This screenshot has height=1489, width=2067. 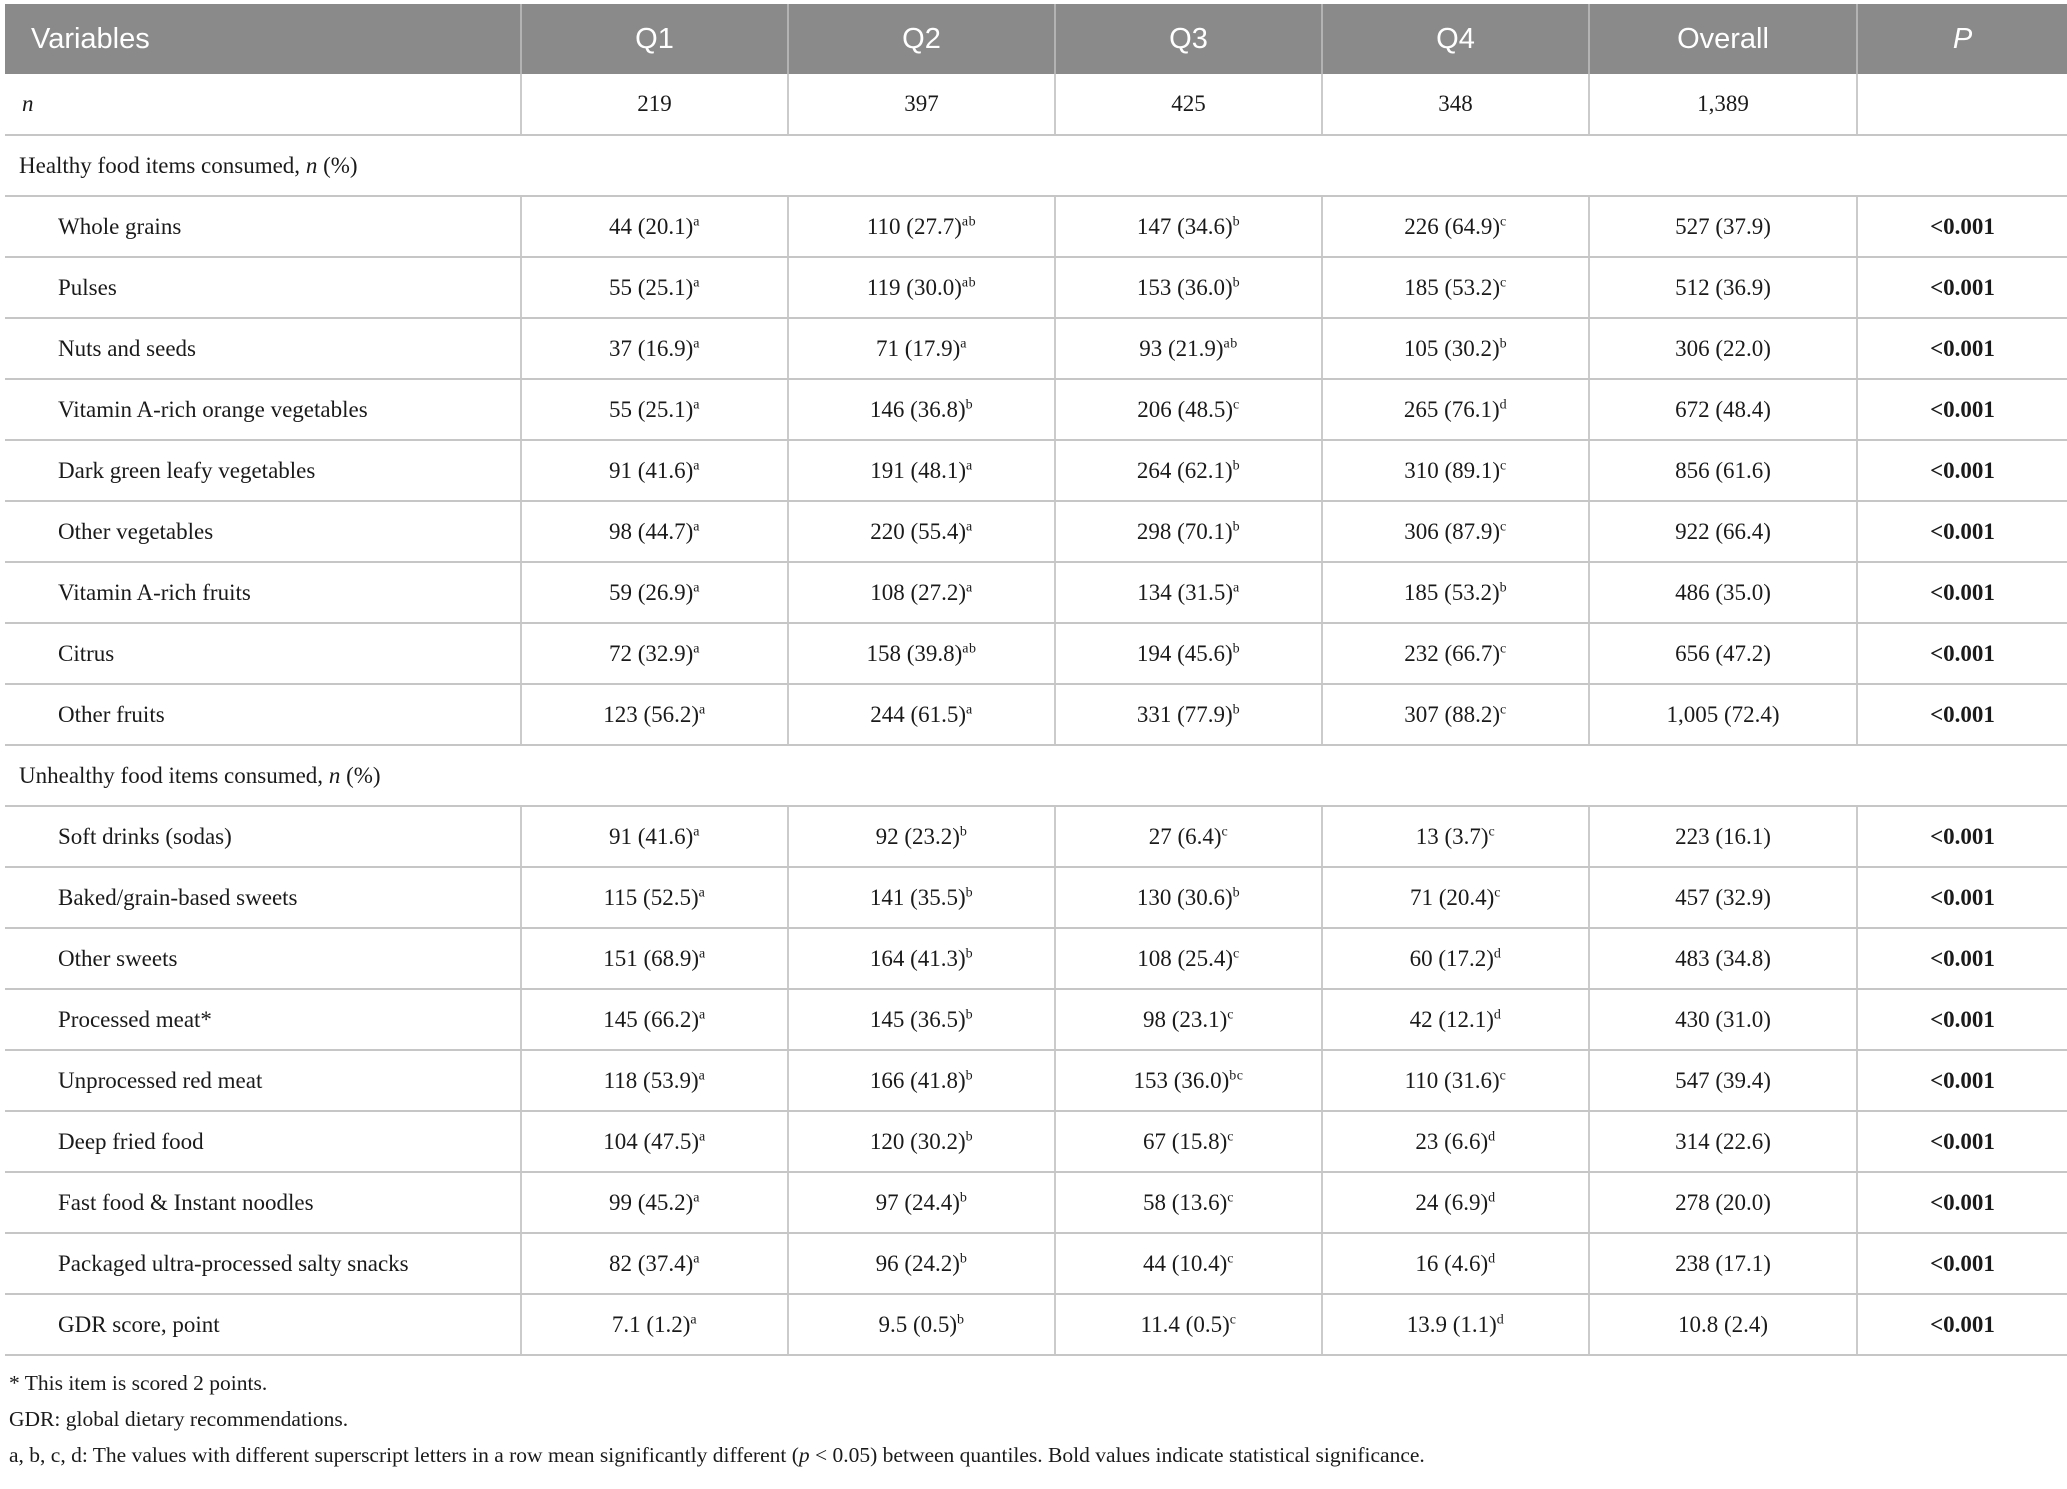 What do you see at coordinates (651, 1141) in the screenshot?
I see `cell-value: 104 (47.5)` at bounding box center [651, 1141].